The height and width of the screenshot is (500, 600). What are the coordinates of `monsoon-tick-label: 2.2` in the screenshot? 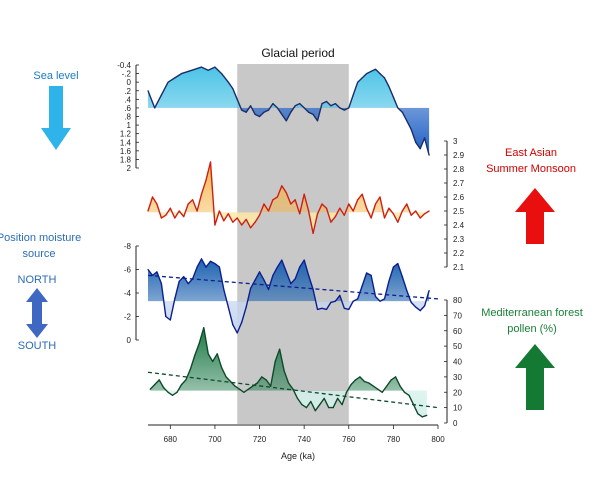 It's located at (459, 253).